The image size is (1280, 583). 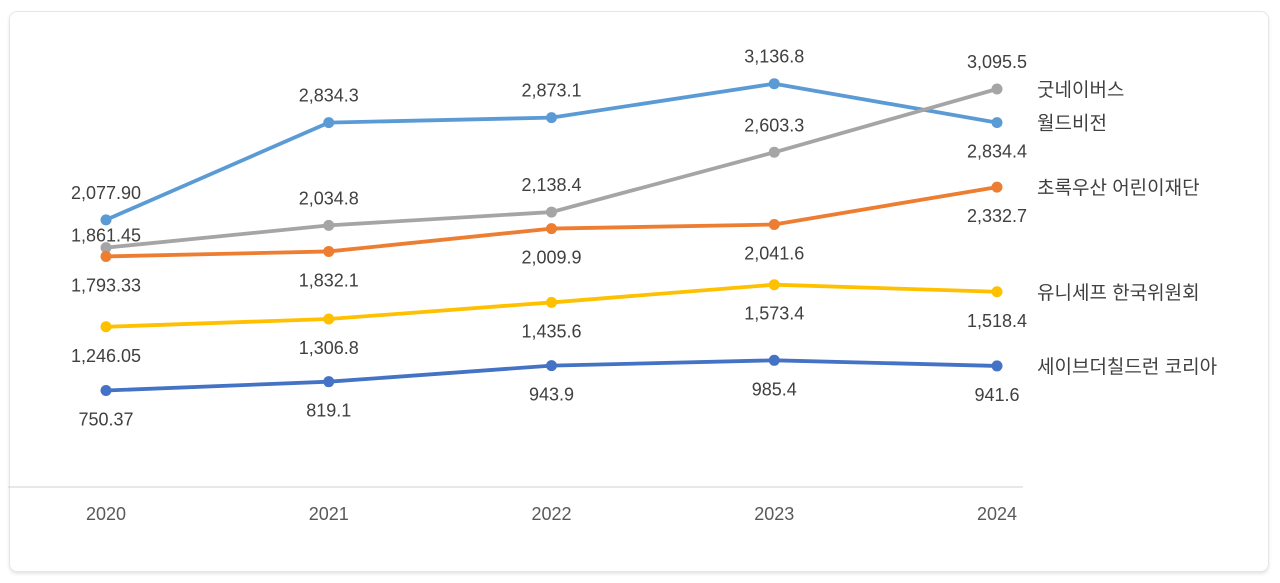 What do you see at coordinates (551, 514) in the screenshot?
I see `x-axis-tick-label: 2022` at bounding box center [551, 514].